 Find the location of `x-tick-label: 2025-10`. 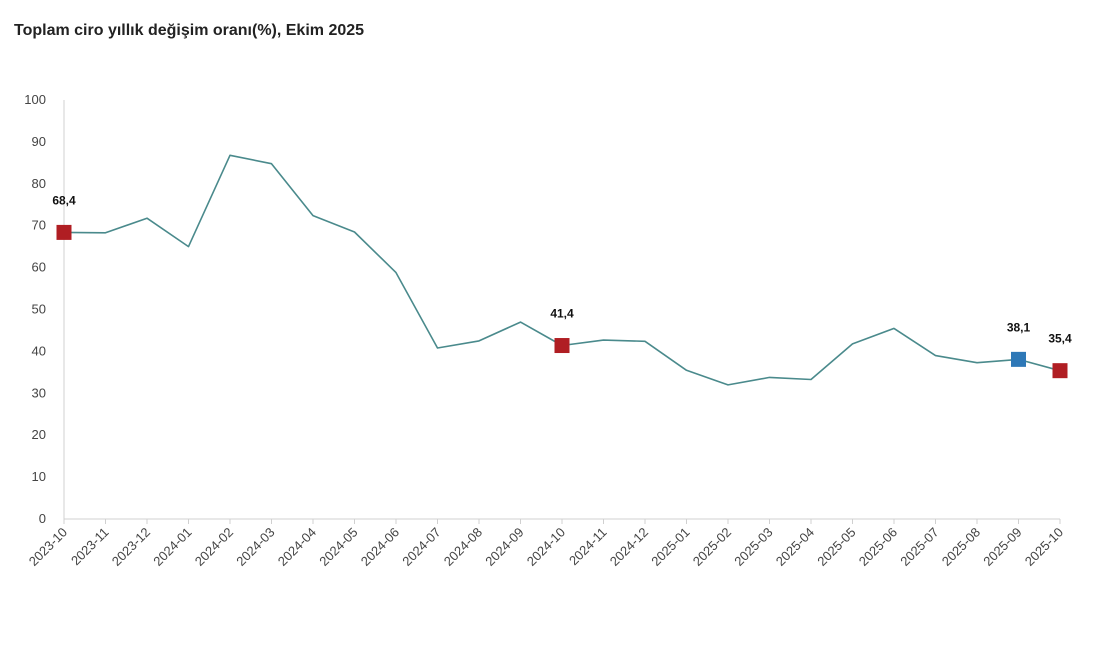

x-tick-label: 2025-10 is located at coordinates (1044, 547).